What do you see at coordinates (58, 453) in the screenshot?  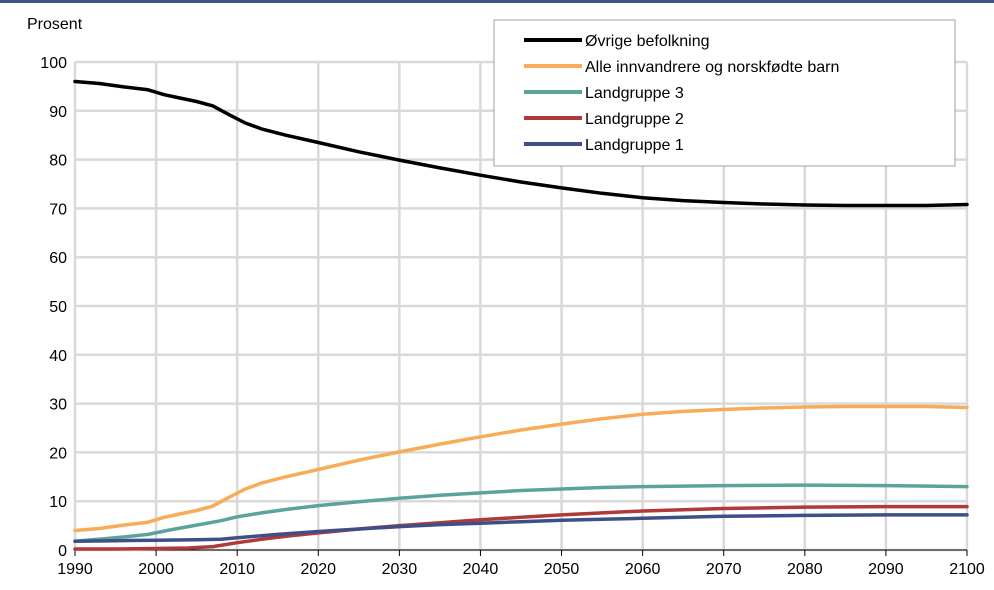 I see `y-tick-label: 20` at bounding box center [58, 453].